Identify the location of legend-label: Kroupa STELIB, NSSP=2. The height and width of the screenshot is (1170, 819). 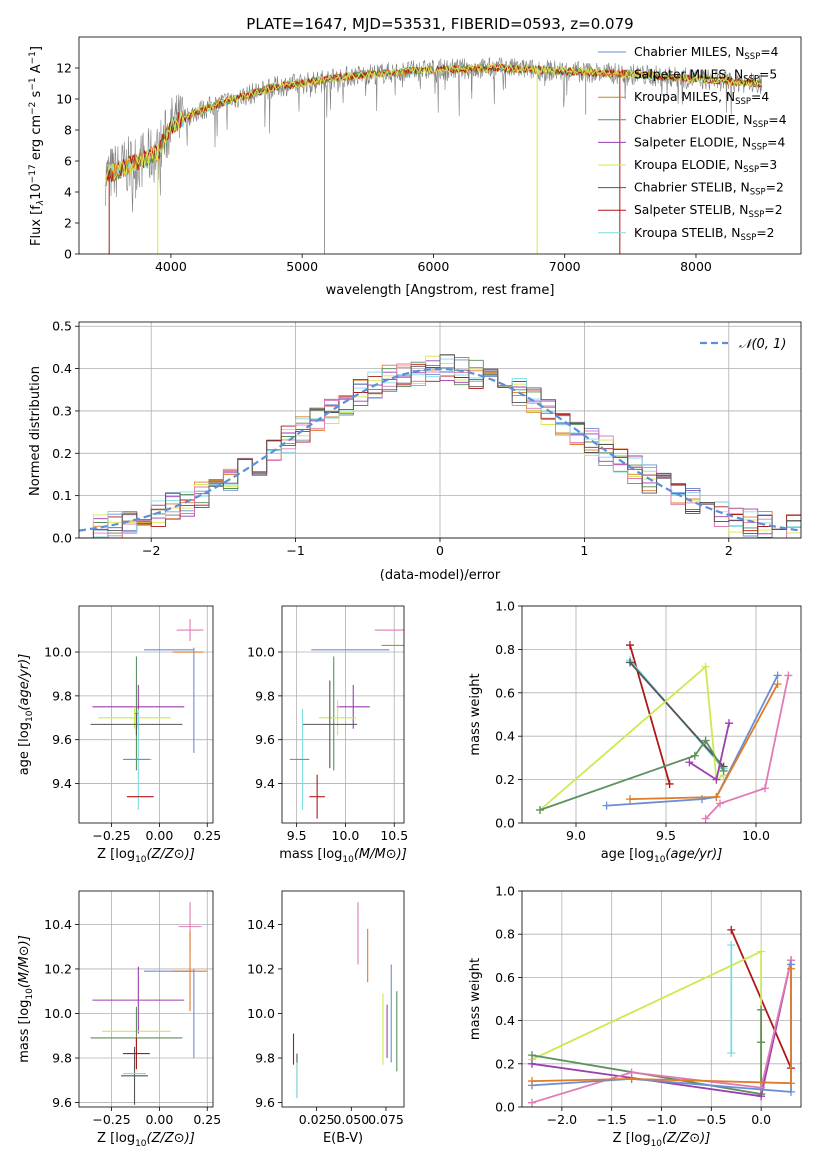
(704, 234).